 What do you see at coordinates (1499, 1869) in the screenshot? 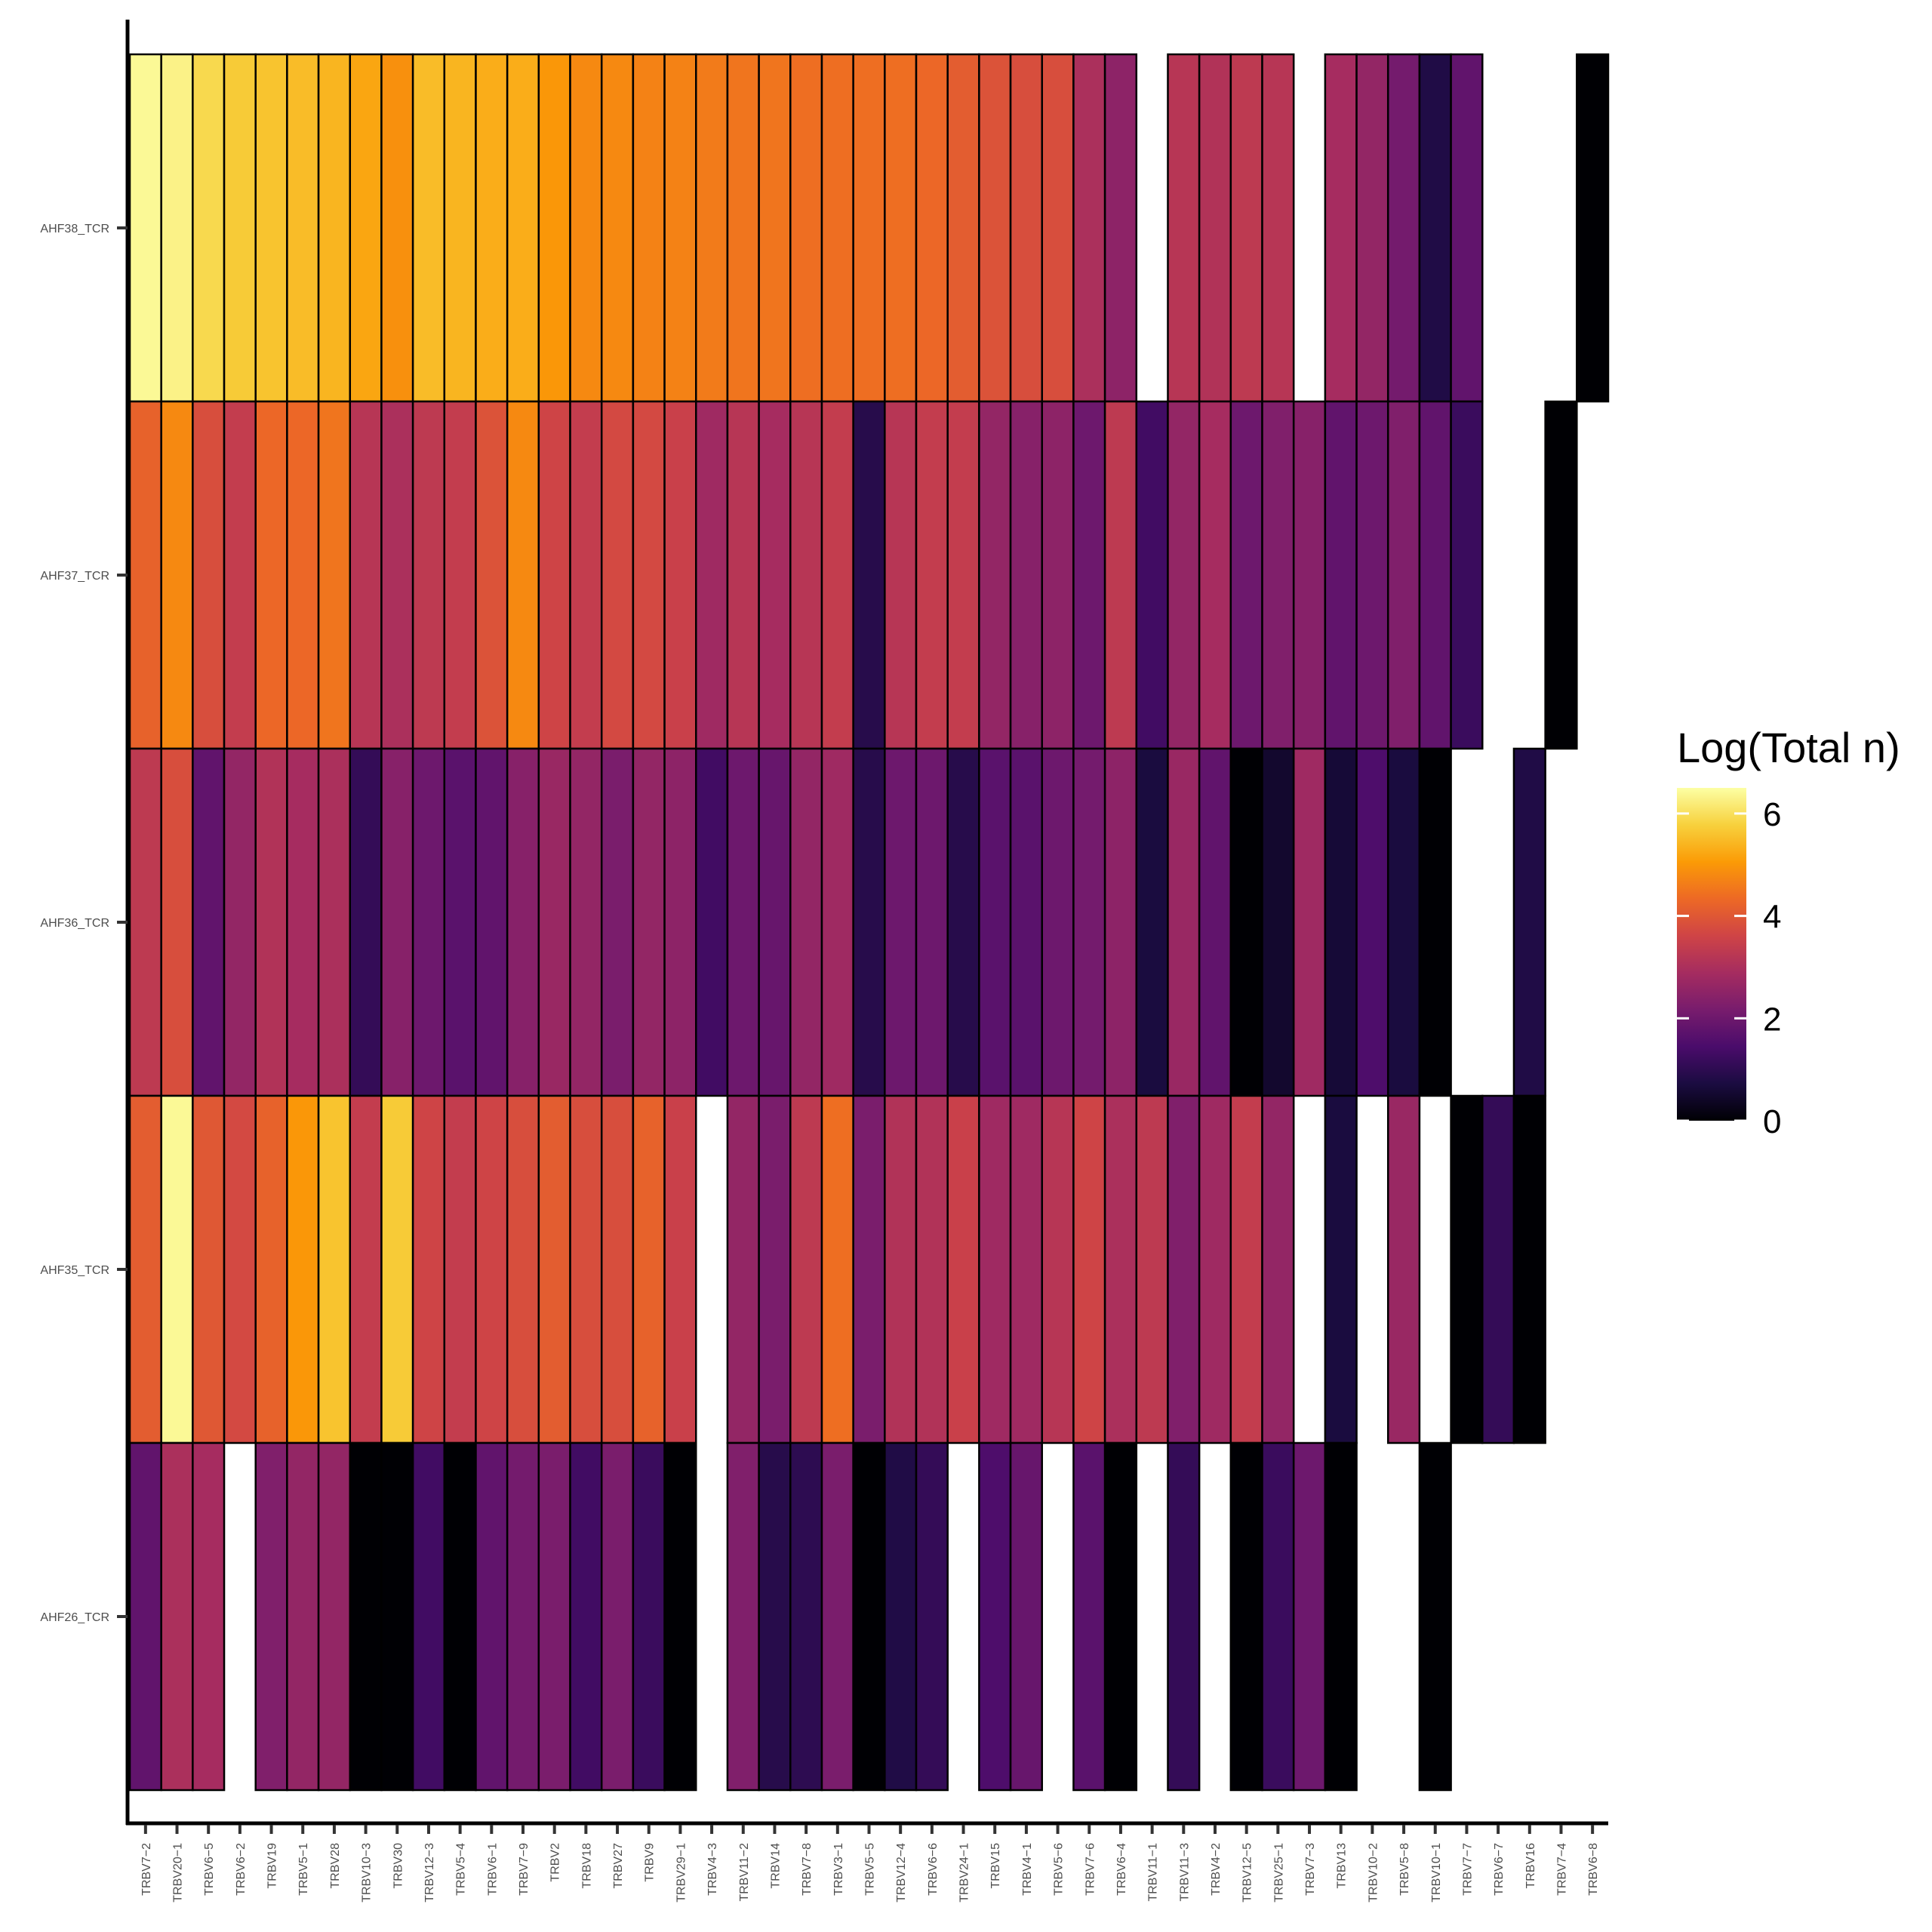
I see `x-tick-label: TRBV6−7` at bounding box center [1499, 1869].